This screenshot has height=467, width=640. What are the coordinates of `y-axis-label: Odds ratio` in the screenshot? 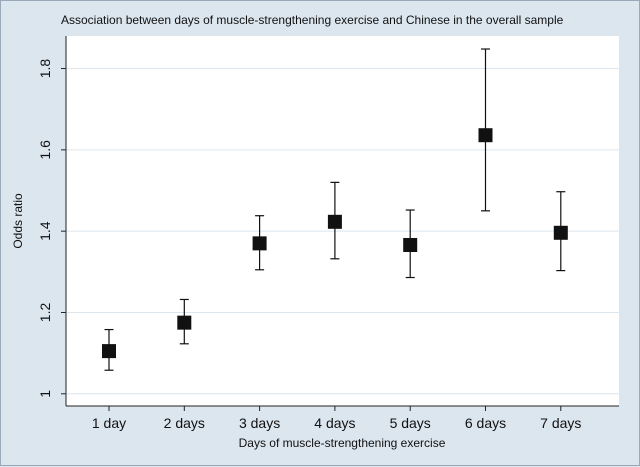 It's located at (18, 221).